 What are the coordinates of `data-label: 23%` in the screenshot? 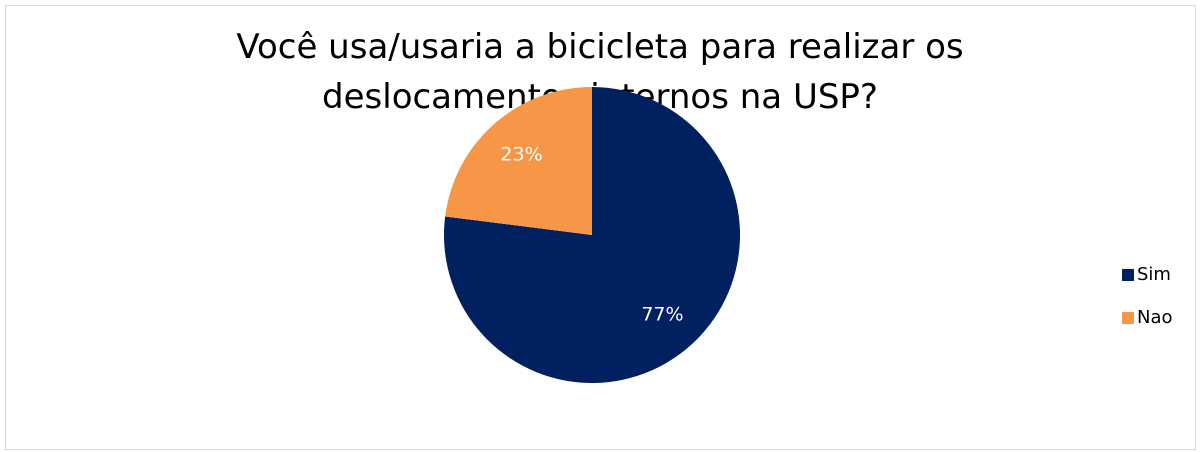 It's located at (521, 155).